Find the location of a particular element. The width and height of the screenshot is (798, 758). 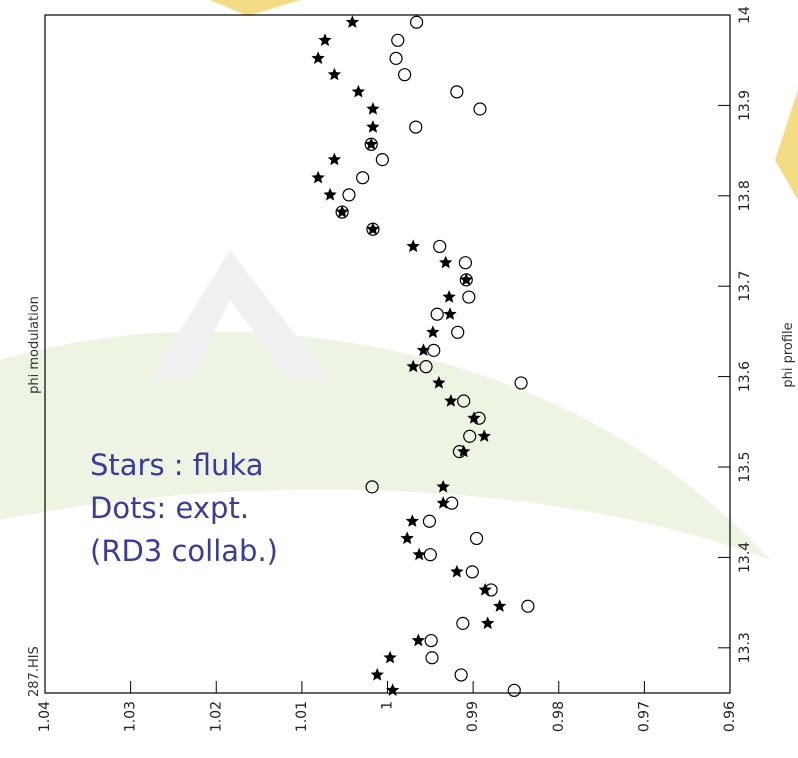

y-tick-label: 1.02 is located at coordinates (216, 716).